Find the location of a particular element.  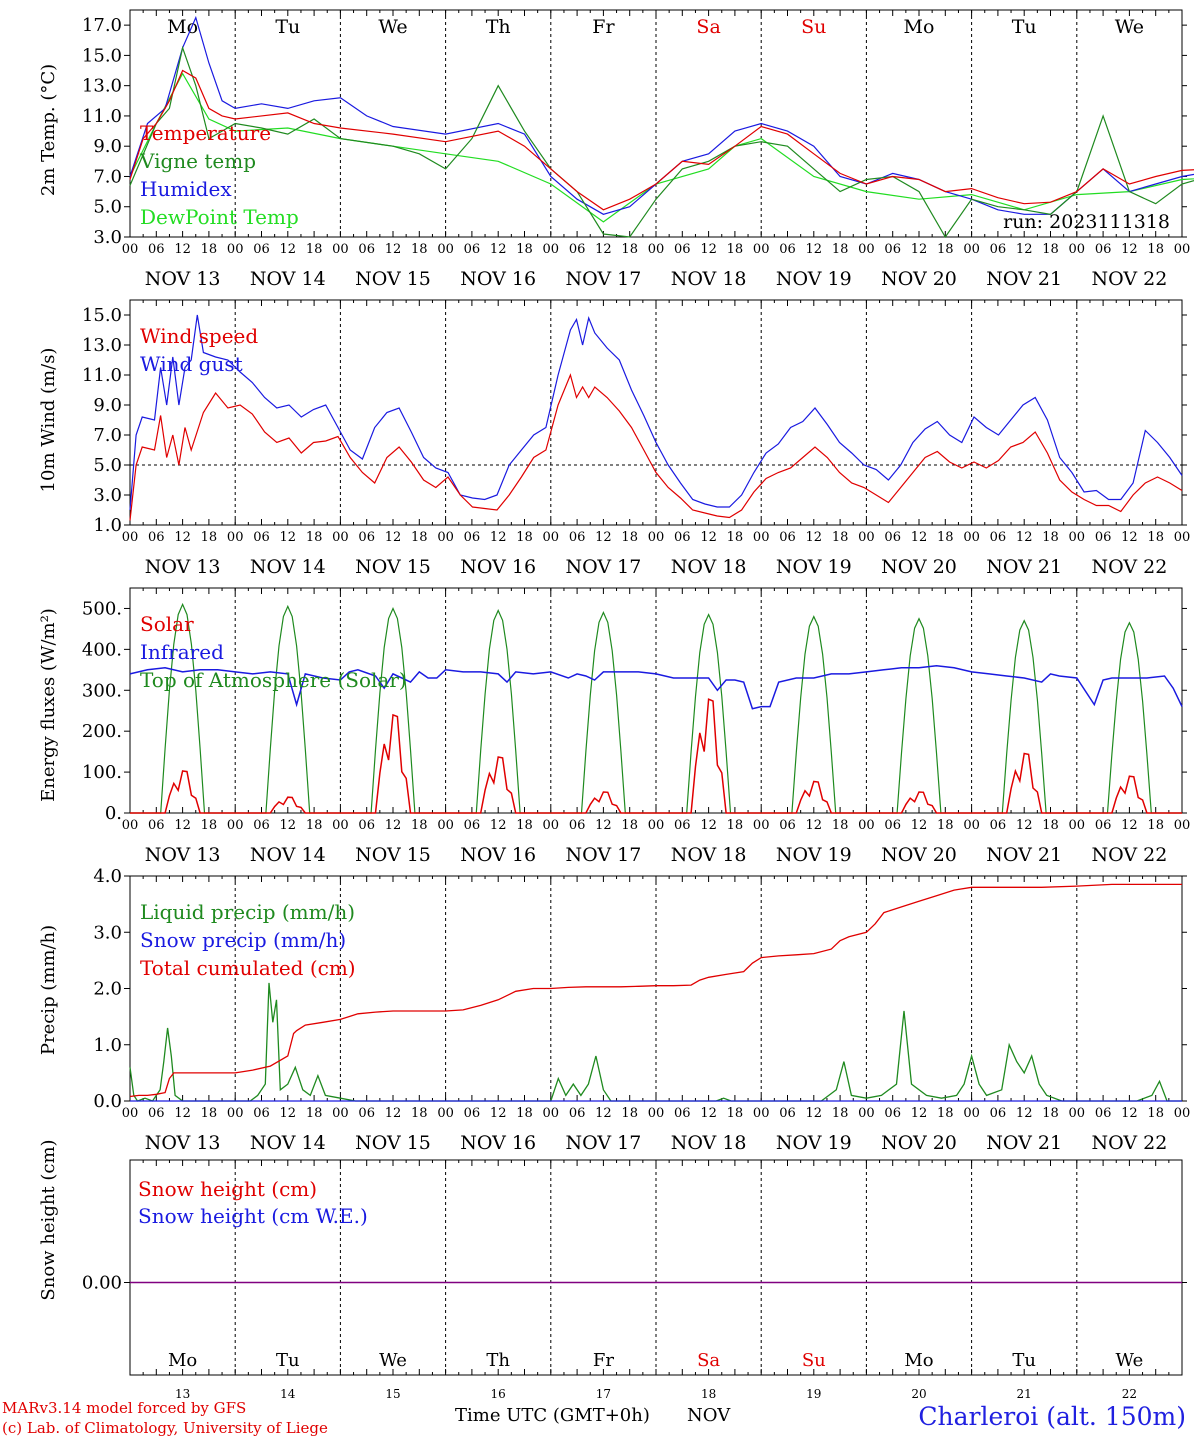

weekday-label: Fr is located at coordinates (603, 27).